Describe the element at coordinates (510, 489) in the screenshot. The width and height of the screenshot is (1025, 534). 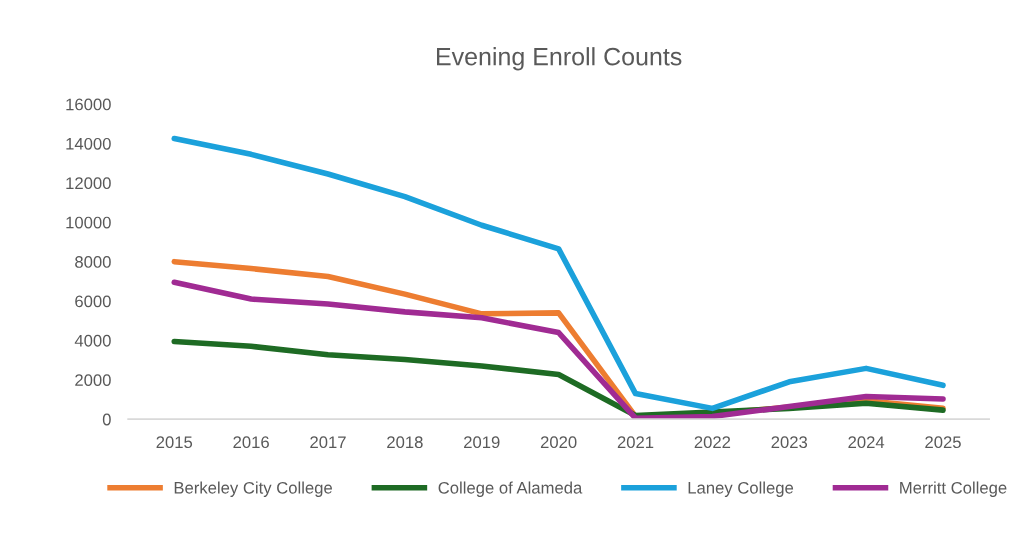
I see `legend-label: College of Alameda` at that location.